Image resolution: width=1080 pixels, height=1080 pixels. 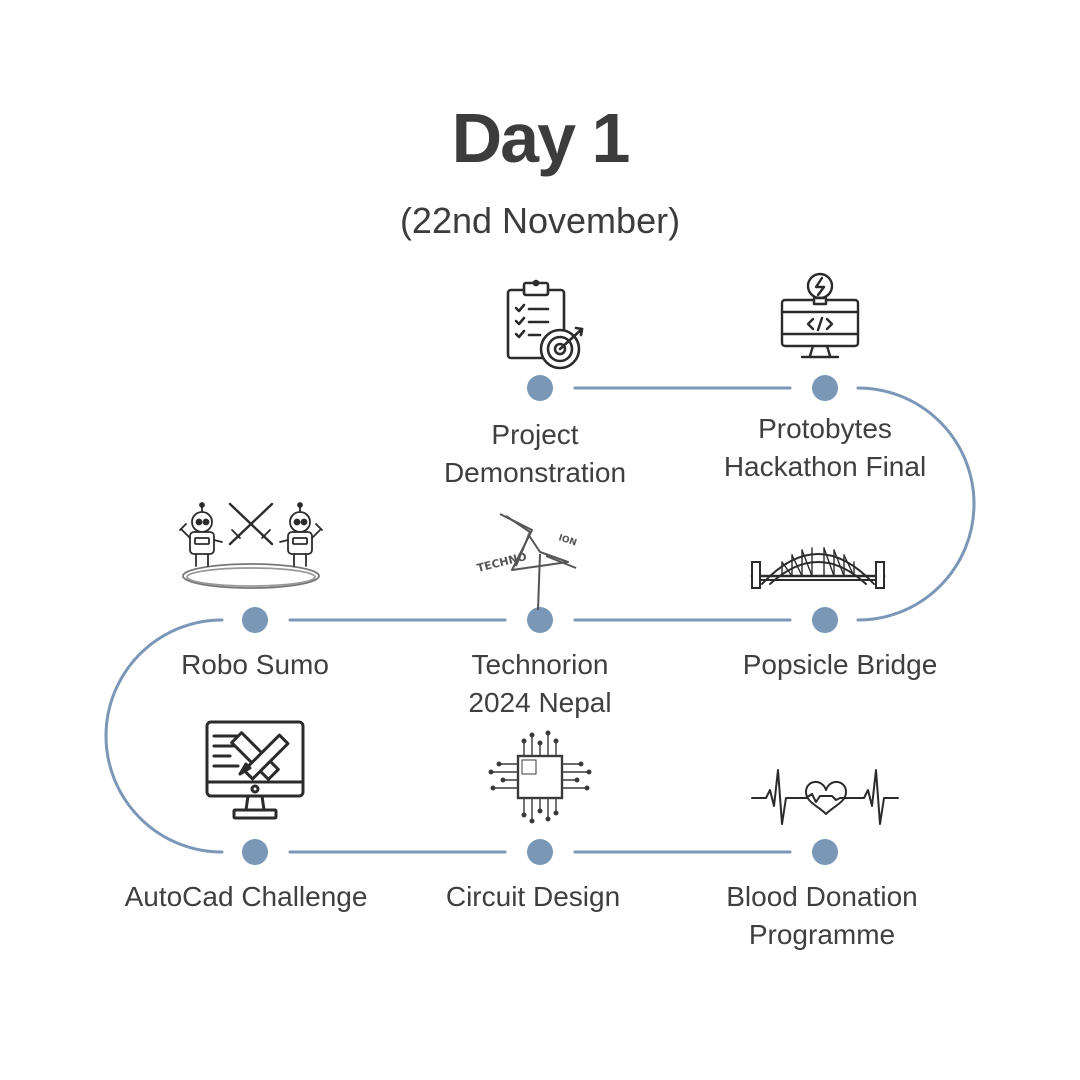 What do you see at coordinates (840, 664) in the screenshot?
I see `event-label-popsicle-bridge: Popsicle Bridge` at bounding box center [840, 664].